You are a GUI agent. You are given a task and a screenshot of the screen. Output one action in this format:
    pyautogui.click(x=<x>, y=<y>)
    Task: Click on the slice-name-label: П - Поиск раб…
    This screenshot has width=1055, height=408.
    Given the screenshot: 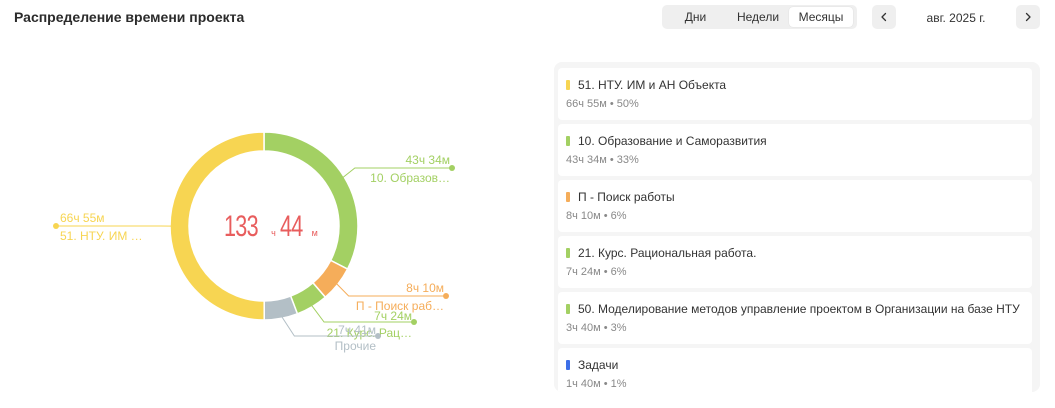 What is the action you would take?
    pyautogui.click(x=400, y=306)
    